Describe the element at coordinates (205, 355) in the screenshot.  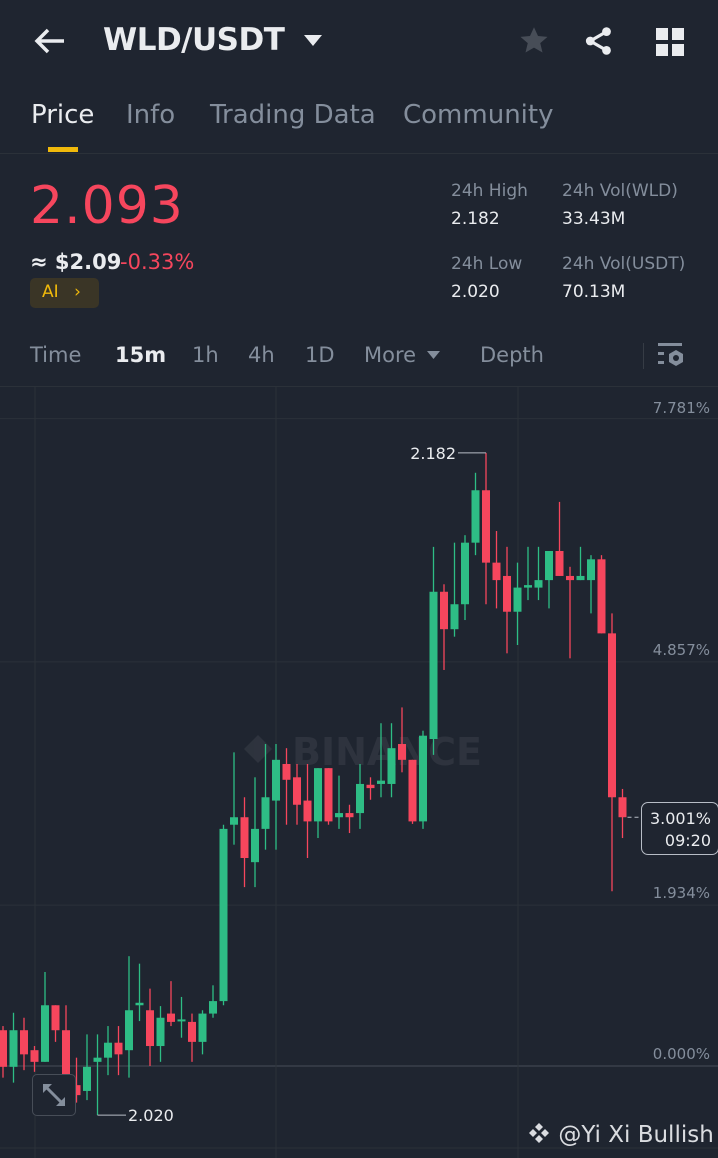
I see `interval-1h: 1h` at that location.